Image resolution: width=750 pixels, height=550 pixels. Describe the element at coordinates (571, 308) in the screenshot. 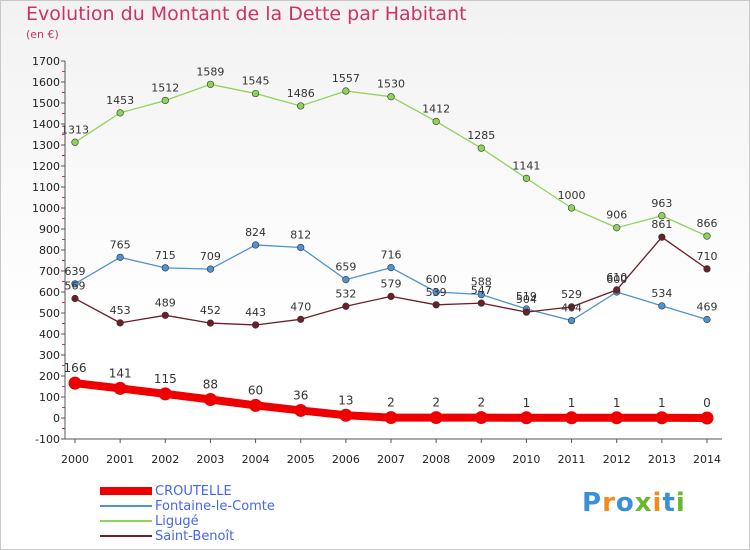

I see `data-label: 464` at that location.